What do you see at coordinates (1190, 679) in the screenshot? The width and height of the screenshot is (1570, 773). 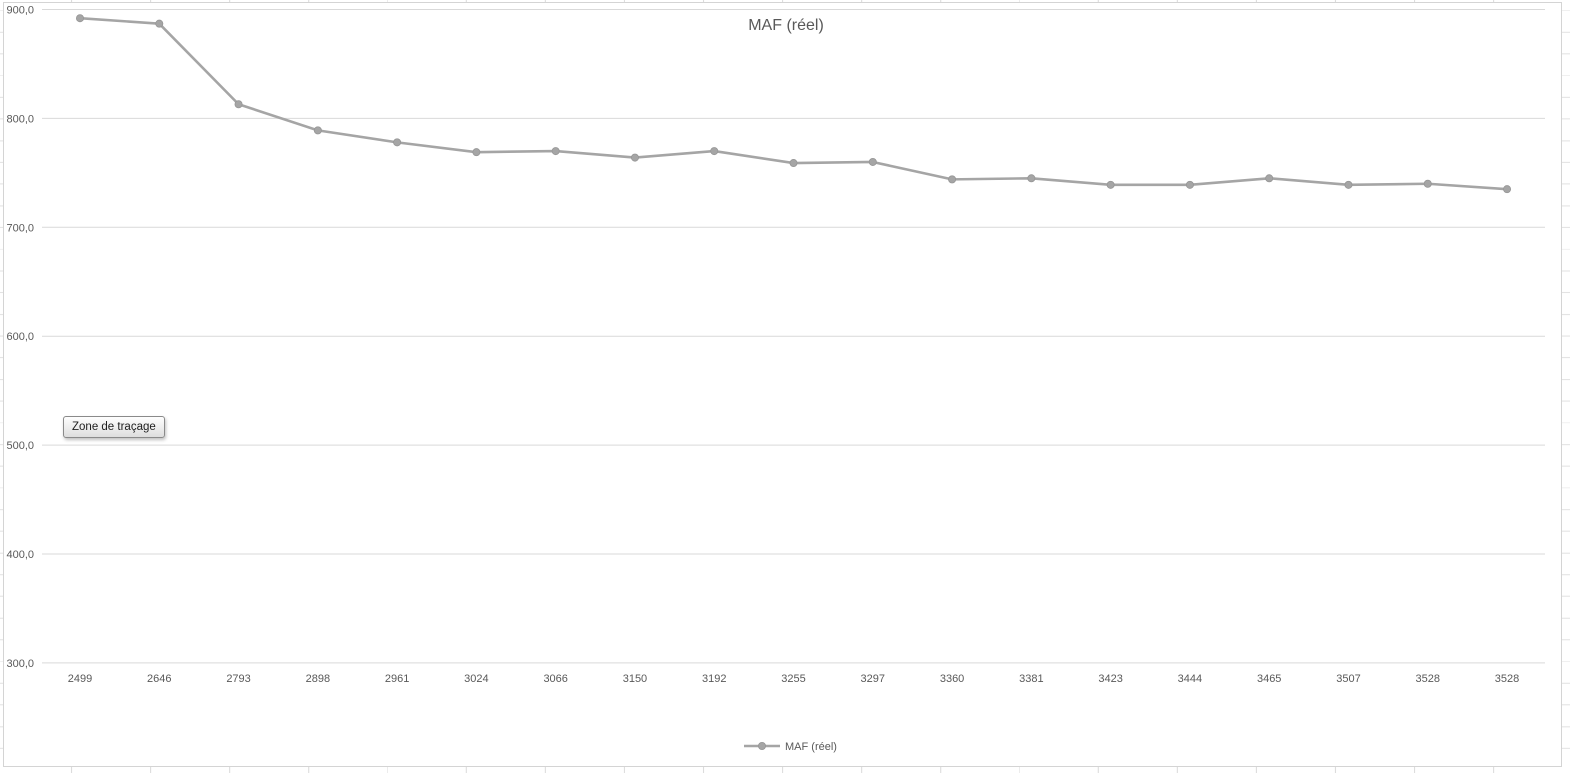 I see `x-axis-tick-label: 3444` at bounding box center [1190, 679].